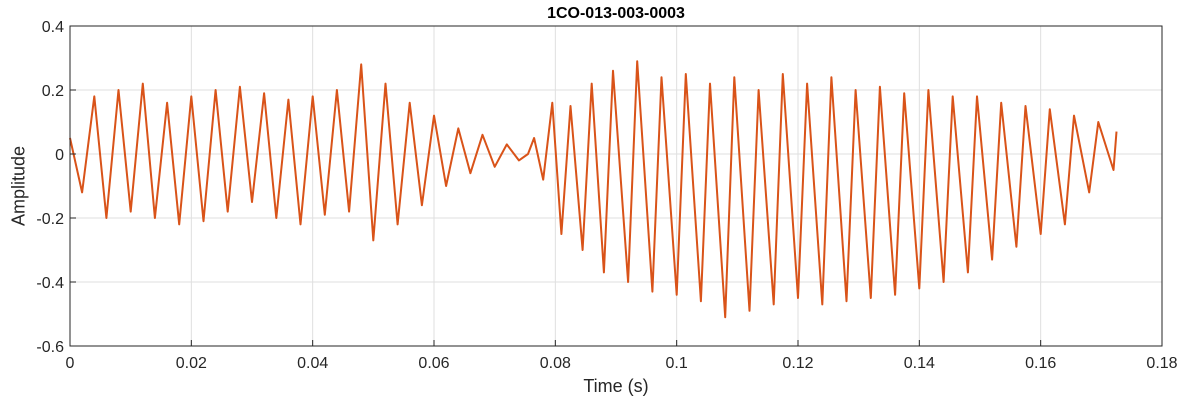 This screenshot has height=404, width=1182. What do you see at coordinates (53, 91) in the screenshot?
I see `y-tick-label: 0.2` at bounding box center [53, 91].